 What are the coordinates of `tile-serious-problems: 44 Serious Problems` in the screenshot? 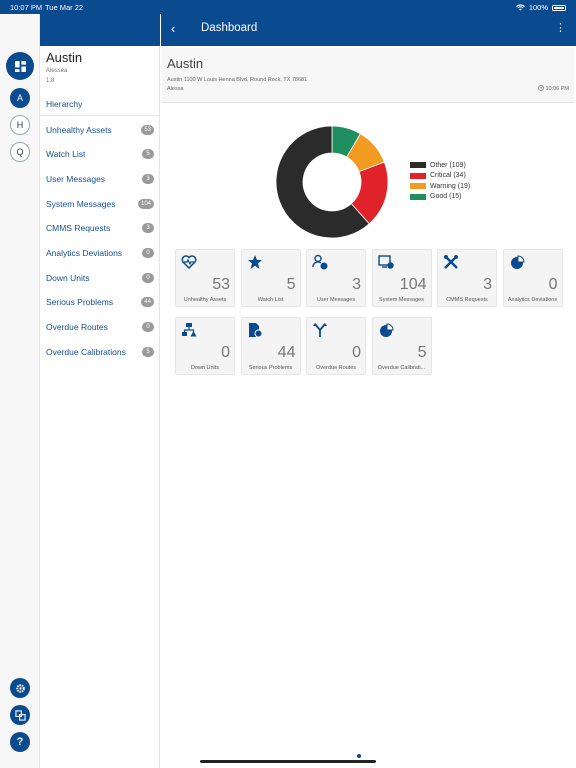 It's located at (270, 346).